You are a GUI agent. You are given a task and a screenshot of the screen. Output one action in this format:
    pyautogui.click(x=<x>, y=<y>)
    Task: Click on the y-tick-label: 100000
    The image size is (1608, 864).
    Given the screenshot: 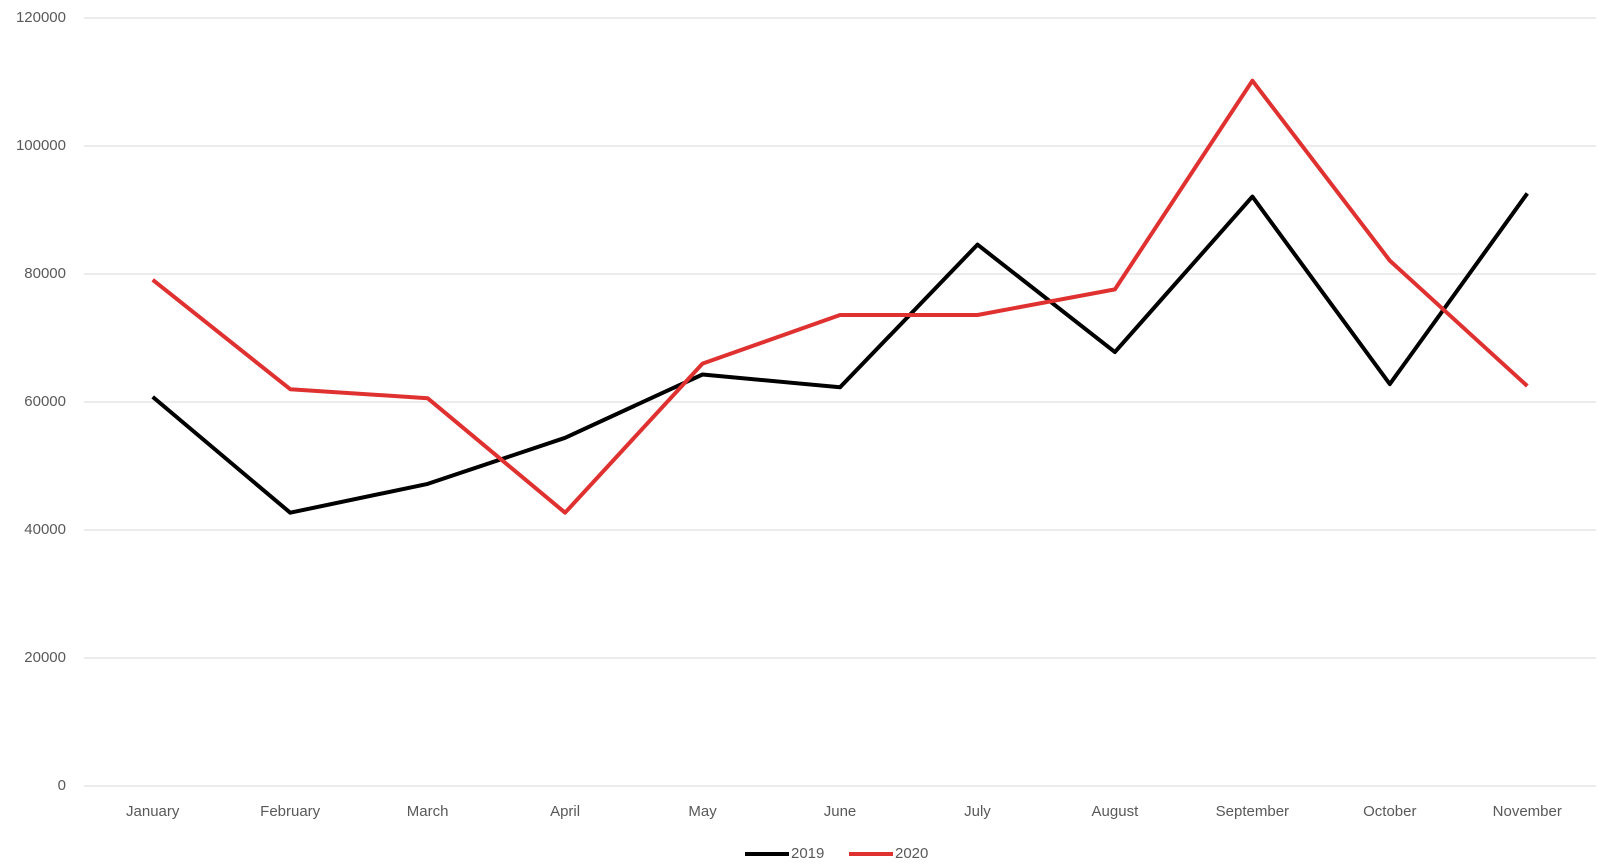 What is the action you would take?
    pyautogui.click(x=41, y=145)
    